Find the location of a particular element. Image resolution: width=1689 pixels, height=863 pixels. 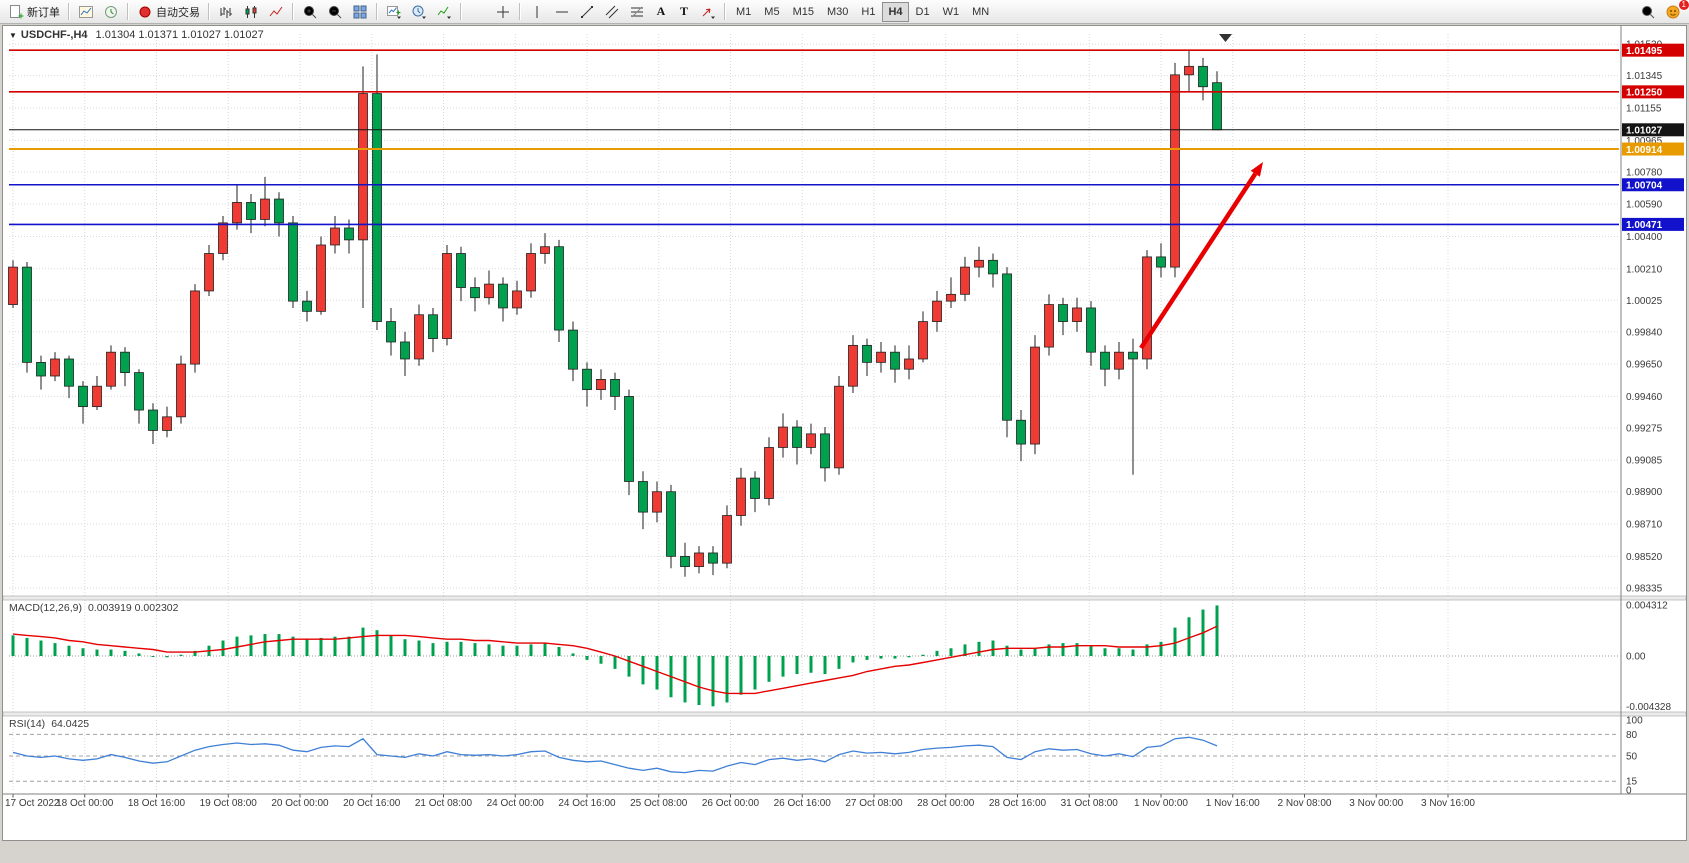

price-tick-label: 0.98335 is located at coordinates (1644, 588).